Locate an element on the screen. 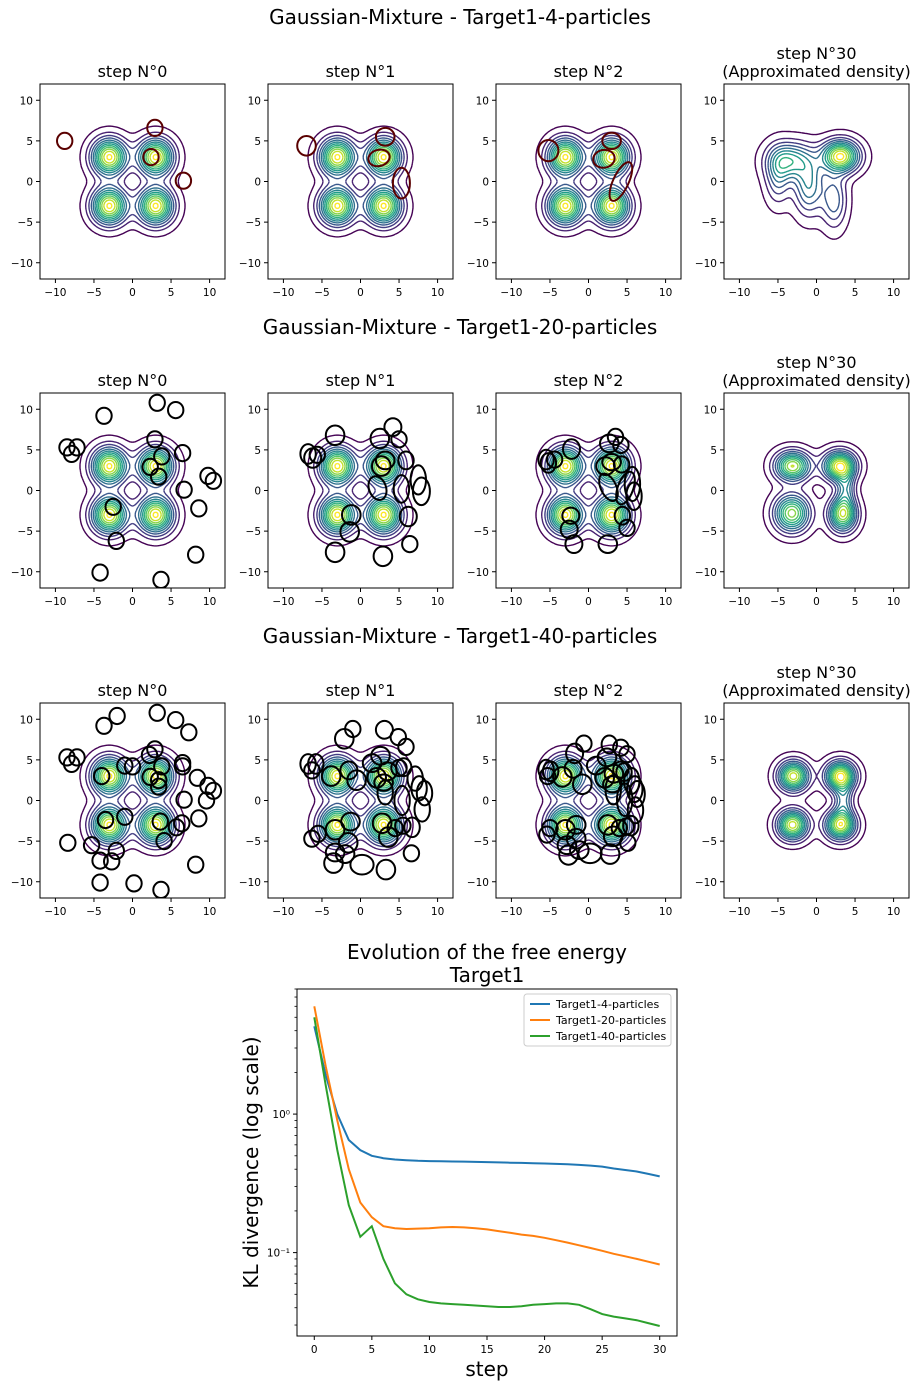 The width and height of the screenshot is (924, 1384). density-contours is located at coordinates (816, 800).